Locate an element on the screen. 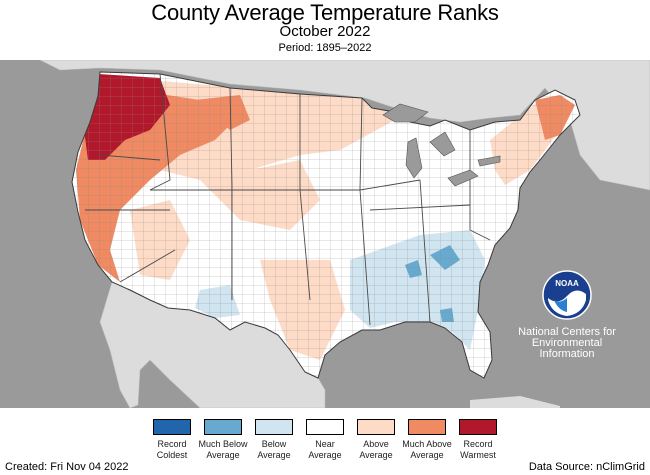 The height and width of the screenshot is (475, 650). legend-item-above: Above Average is located at coordinates (376, 440).